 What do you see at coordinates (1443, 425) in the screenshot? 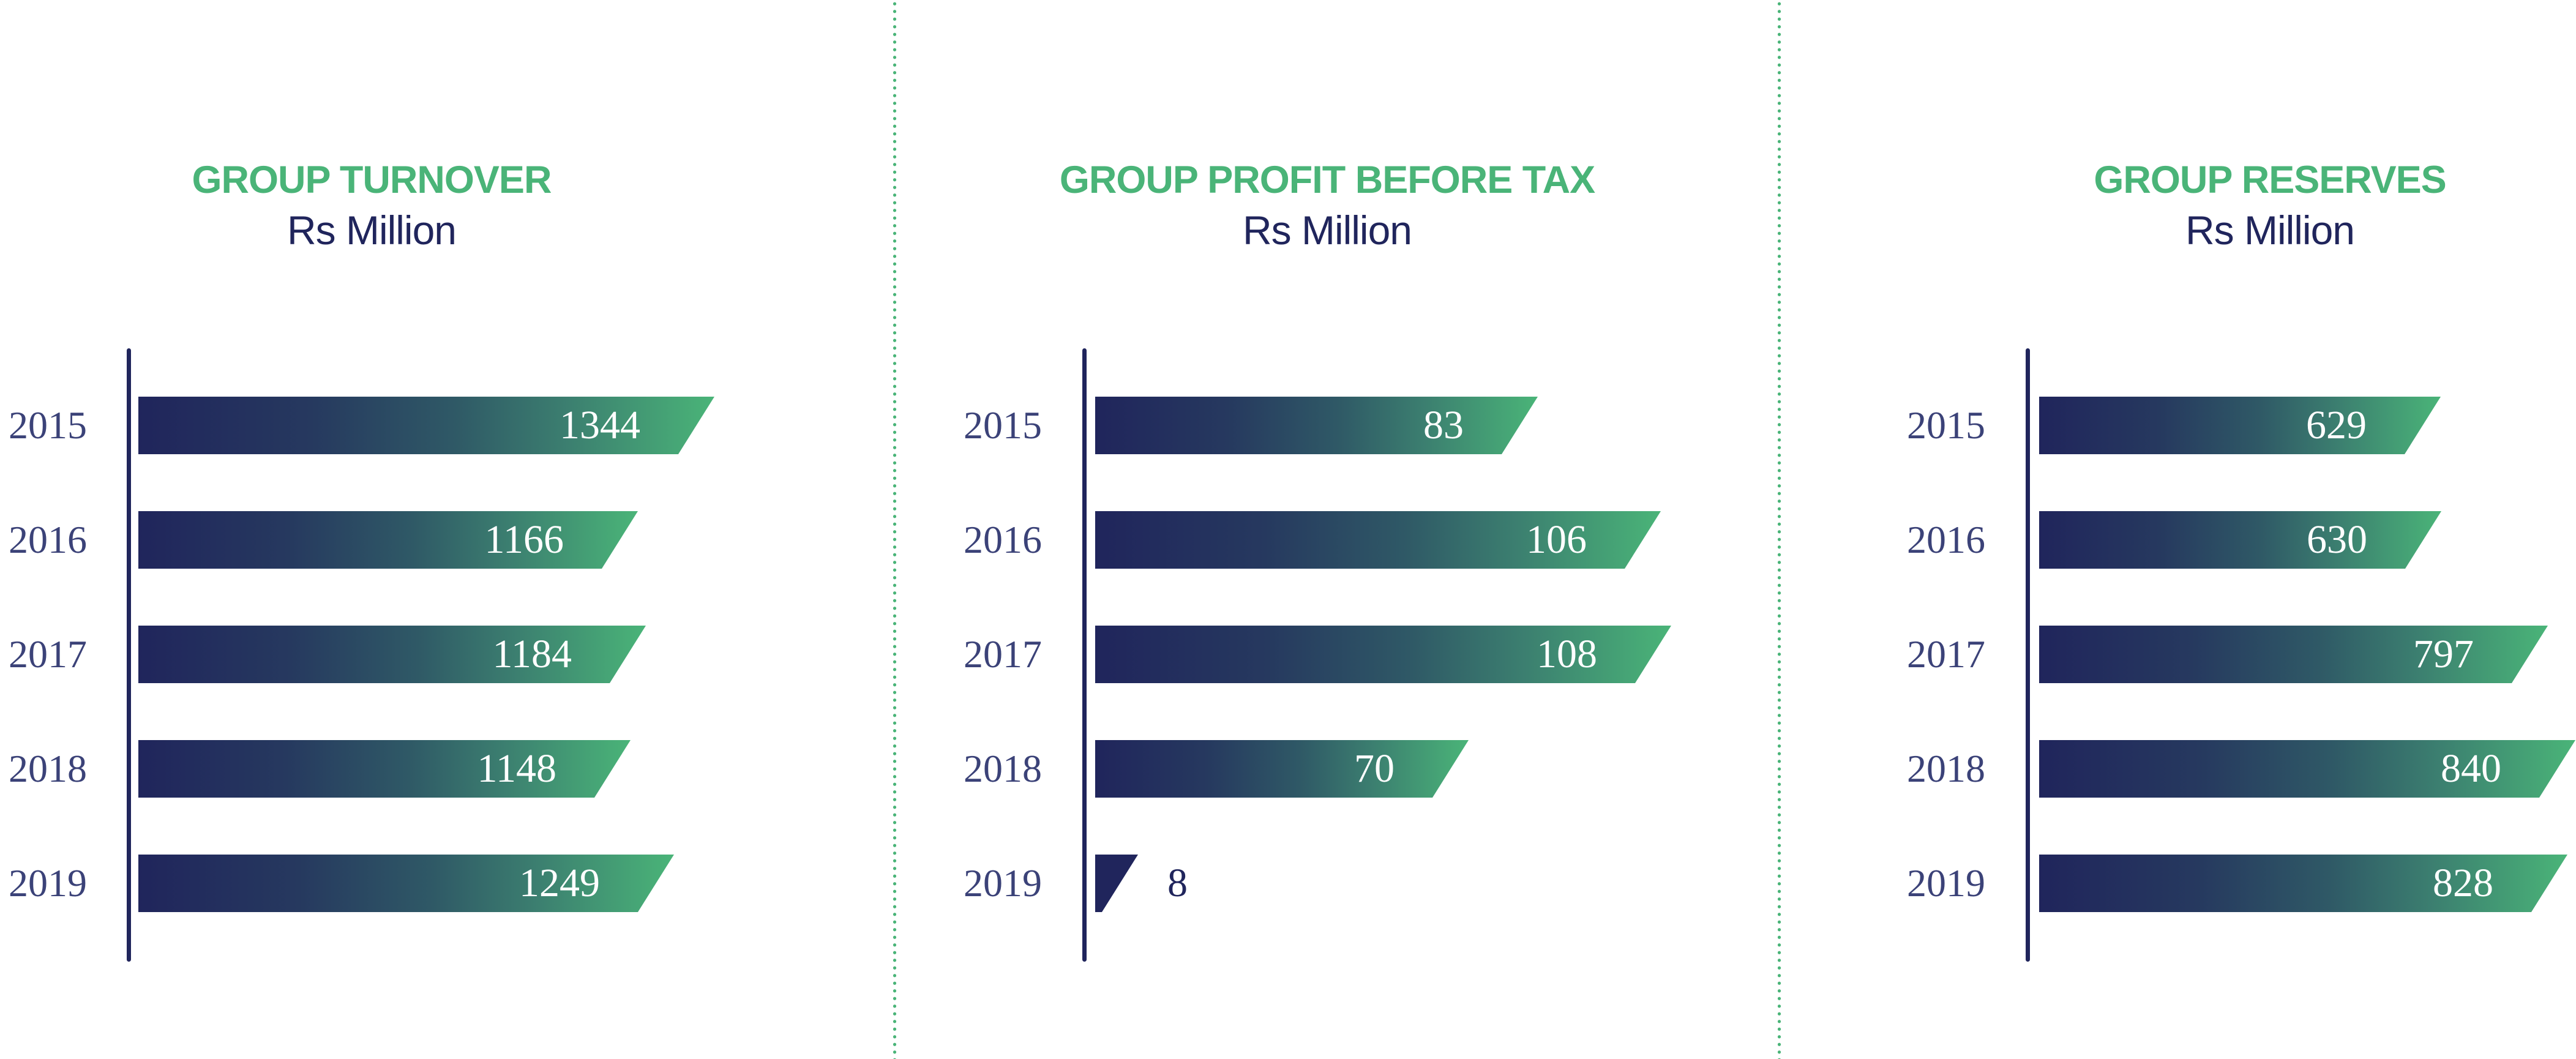
I see `bar-value-label: 83` at bounding box center [1443, 425].